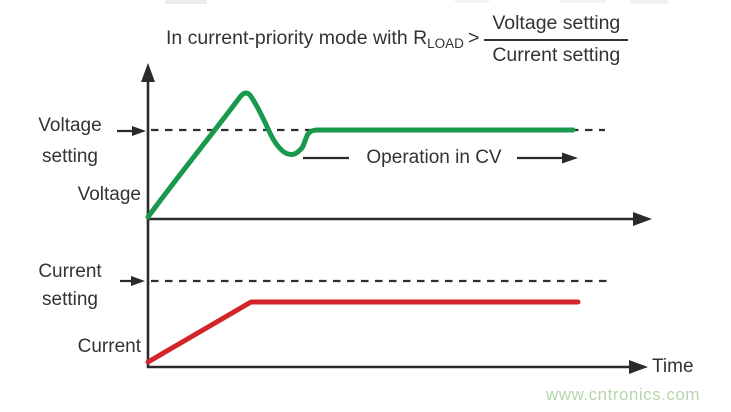 Image resolution: width=731 pixels, height=412 pixels. Describe the element at coordinates (638, 367) in the screenshot. I see `time-x-axis-arrowhead-icon` at that location.